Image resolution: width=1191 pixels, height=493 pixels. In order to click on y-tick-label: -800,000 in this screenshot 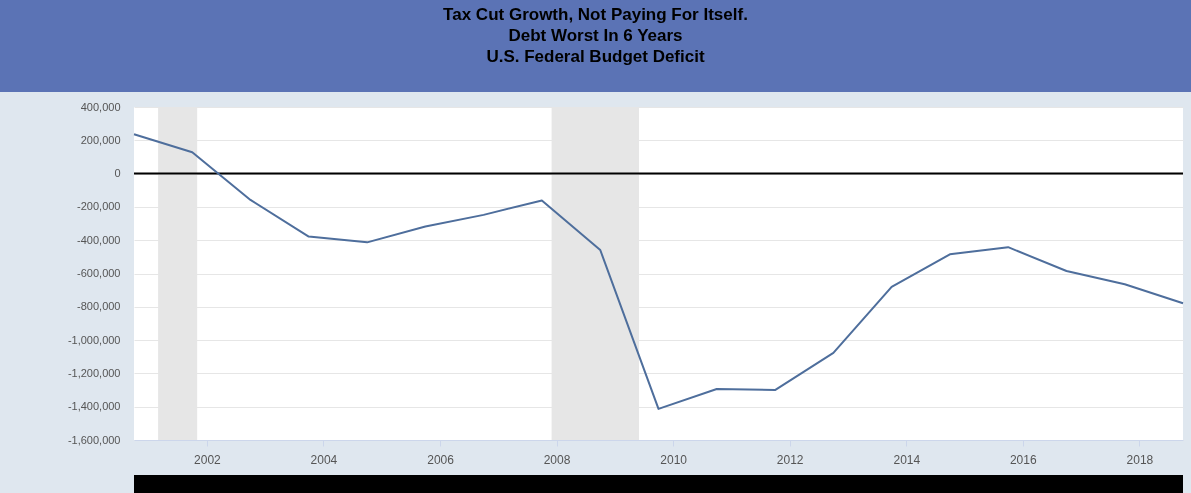, I will do `click(99, 306)`.